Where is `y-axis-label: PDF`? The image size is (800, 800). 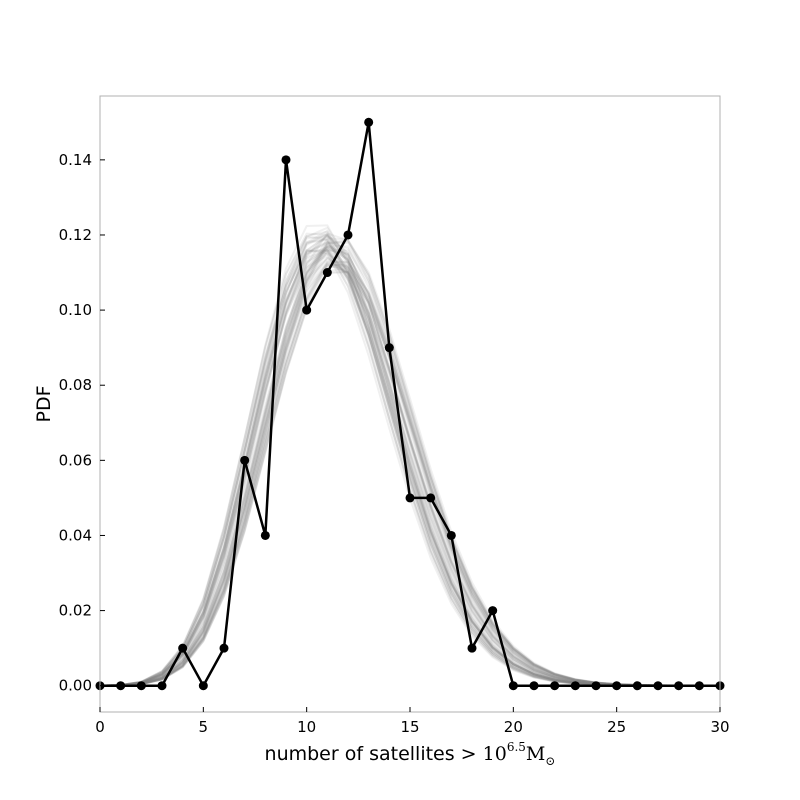
y-axis-label: PDF is located at coordinates (44, 403).